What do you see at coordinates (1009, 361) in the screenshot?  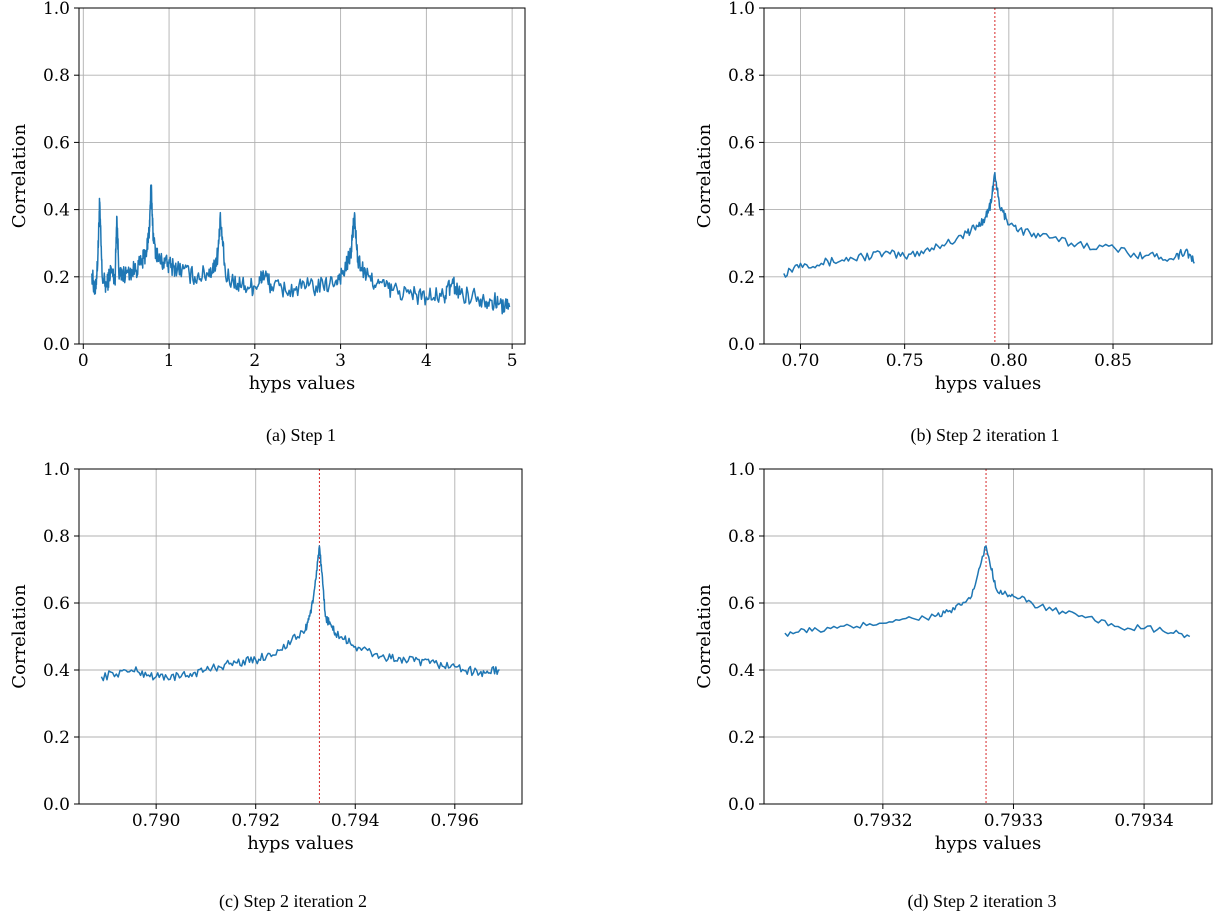 I see `panel-b-xtick-label-2: 0.80` at bounding box center [1009, 361].